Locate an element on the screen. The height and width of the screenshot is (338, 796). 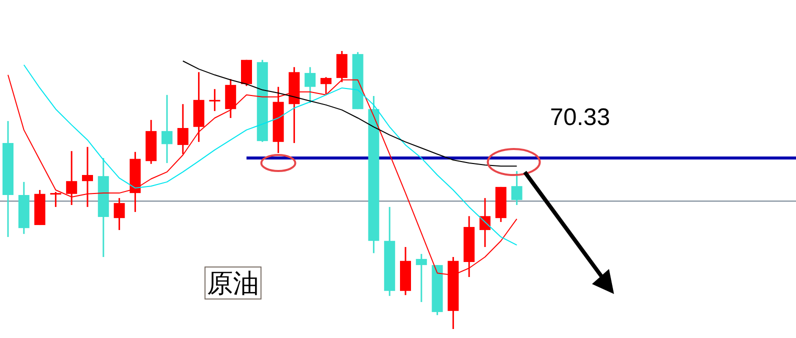
annotation: 70.33 is located at coordinates (580, 117).